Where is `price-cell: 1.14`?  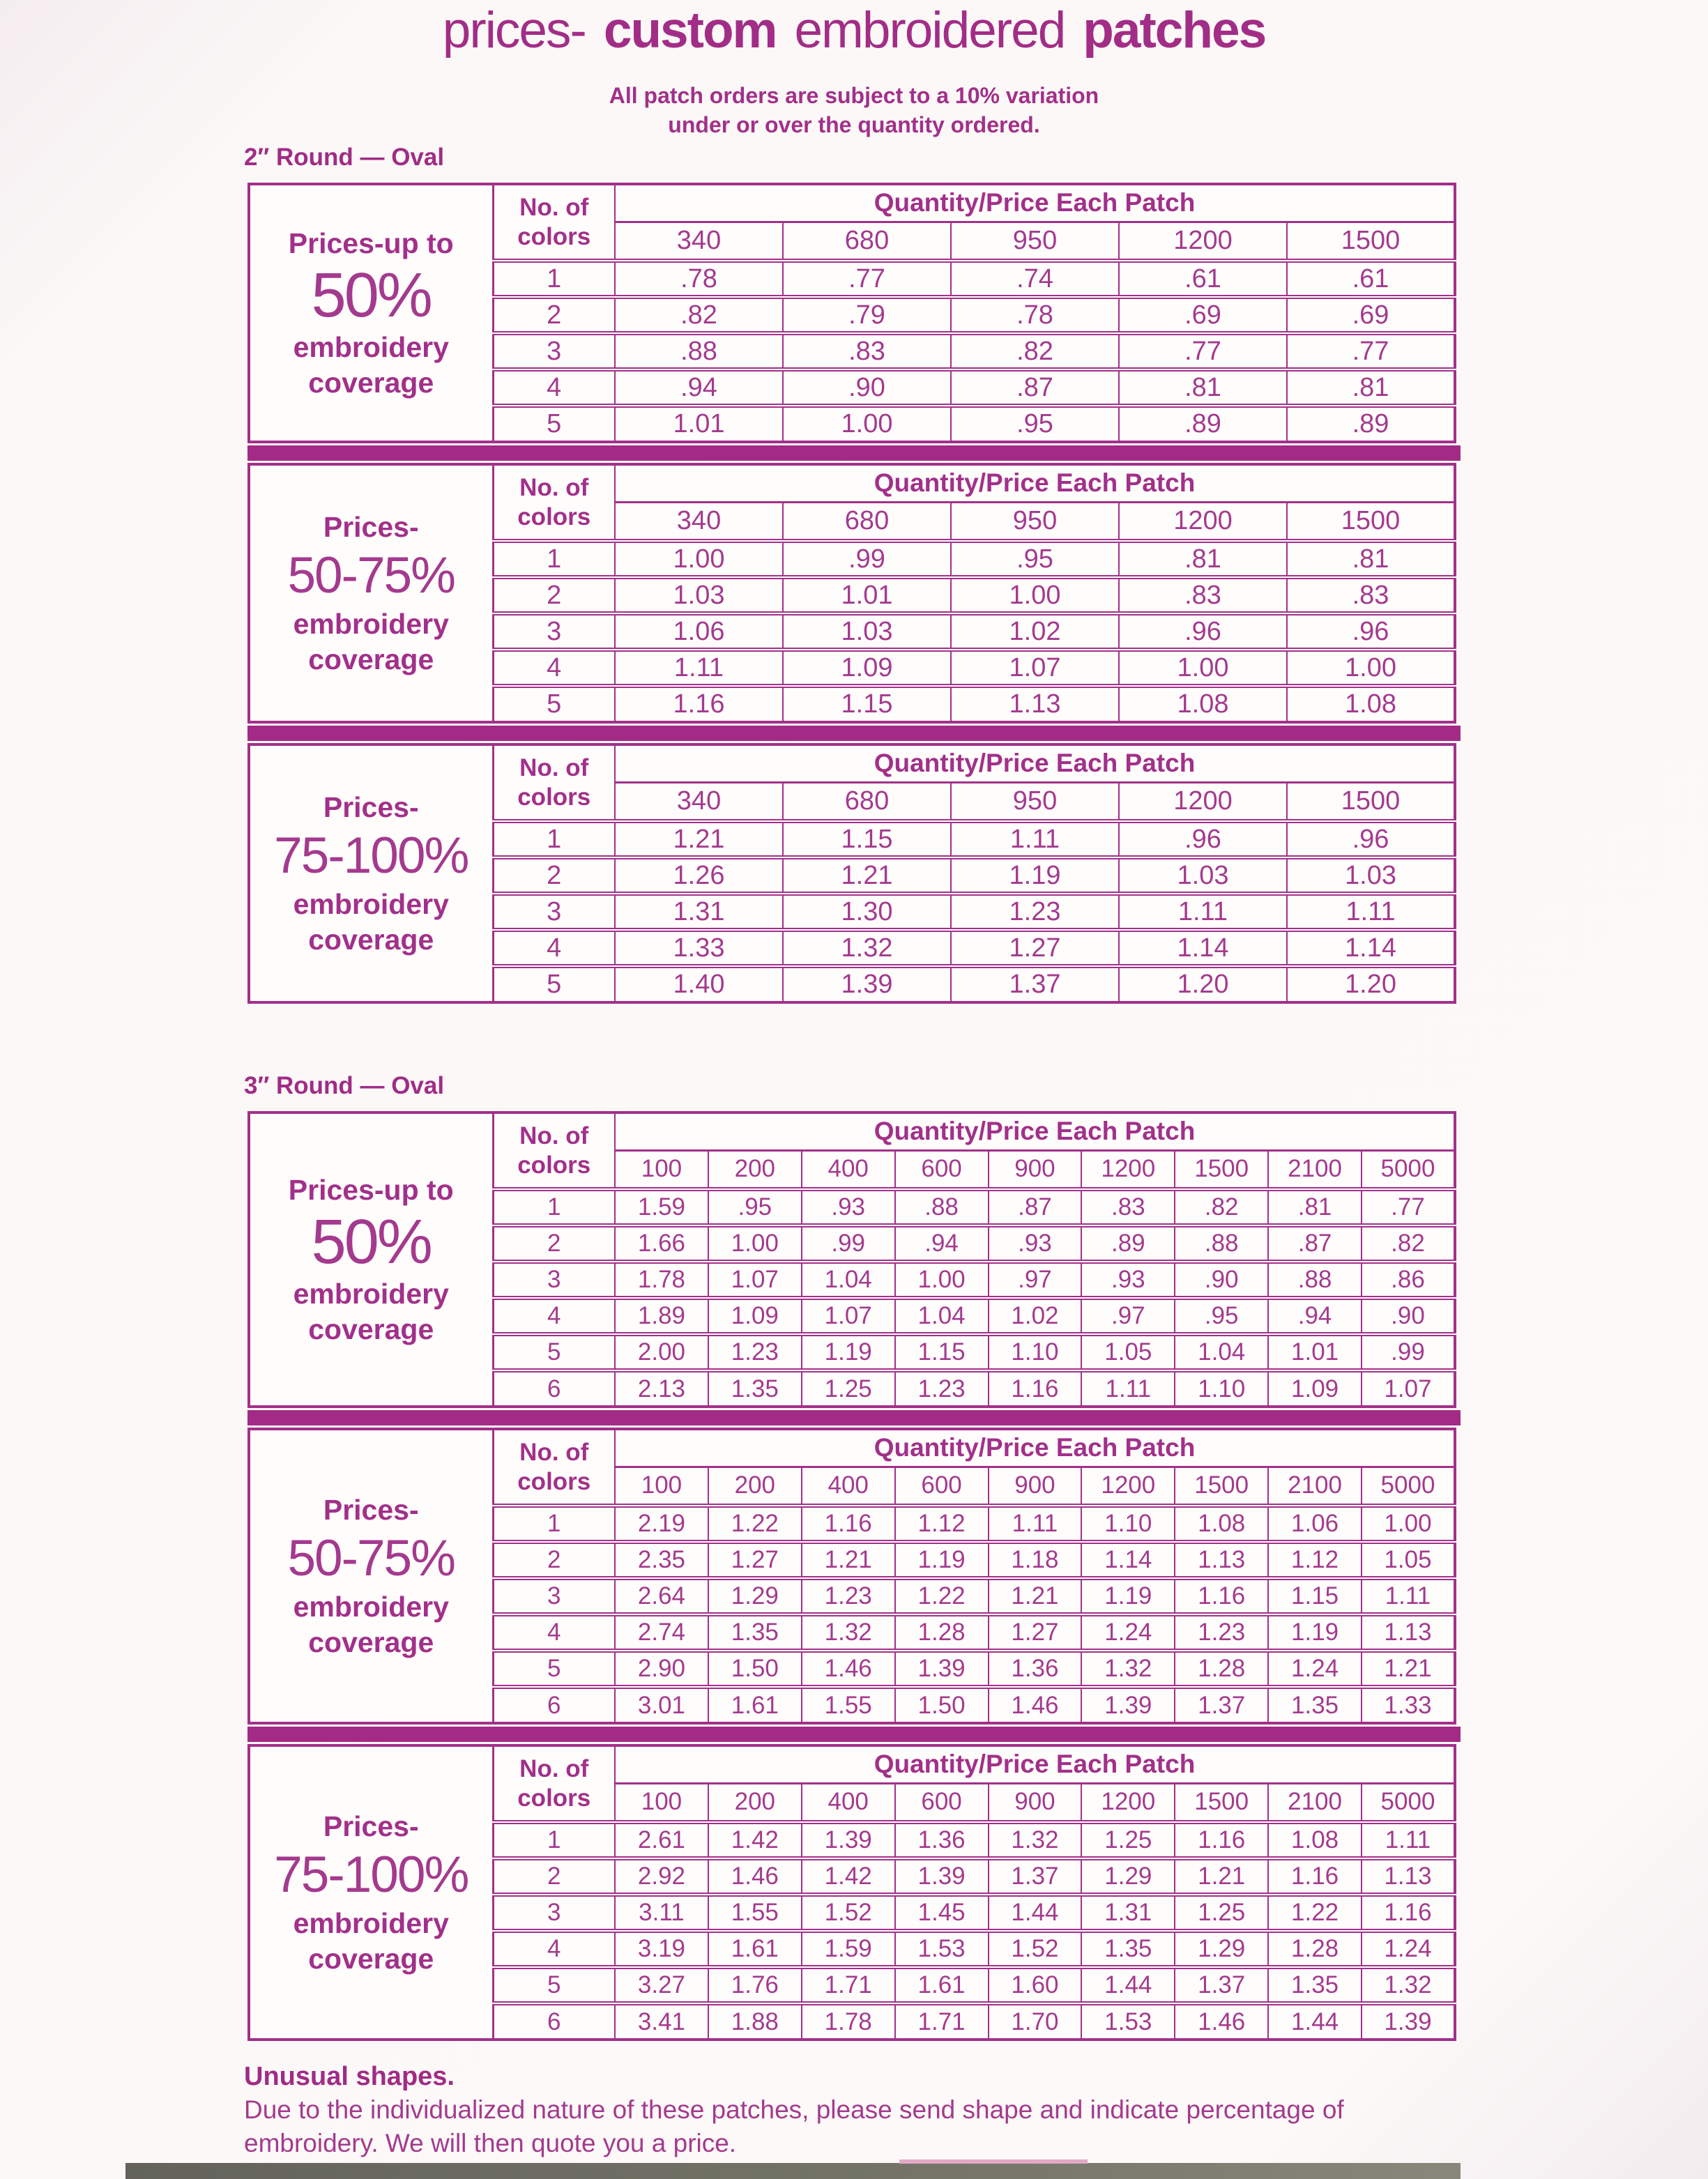
price-cell: 1.14 is located at coordinates (1371, 949).